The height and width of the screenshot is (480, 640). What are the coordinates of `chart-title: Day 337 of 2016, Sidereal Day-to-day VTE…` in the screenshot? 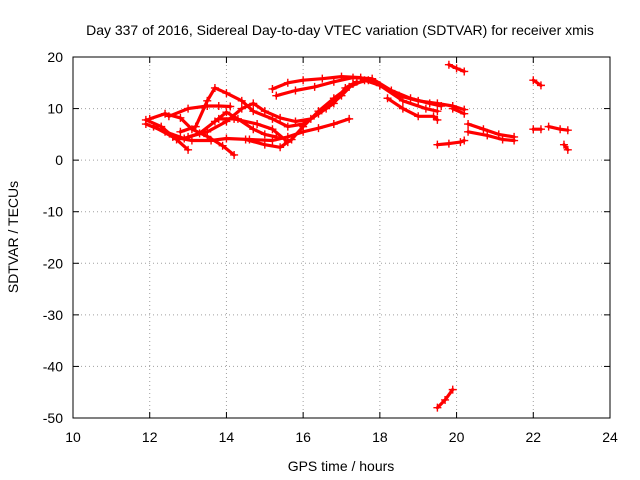 It's located at (340, 30).